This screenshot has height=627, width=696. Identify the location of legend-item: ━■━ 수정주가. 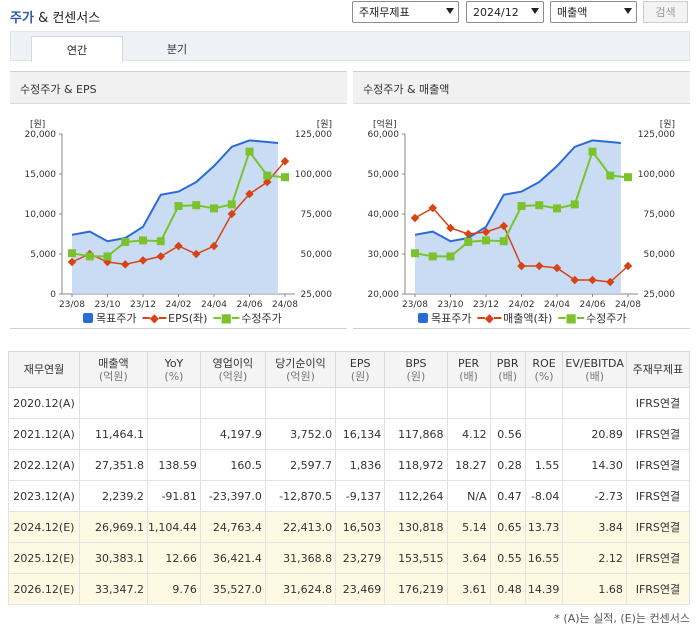
(592, 318).